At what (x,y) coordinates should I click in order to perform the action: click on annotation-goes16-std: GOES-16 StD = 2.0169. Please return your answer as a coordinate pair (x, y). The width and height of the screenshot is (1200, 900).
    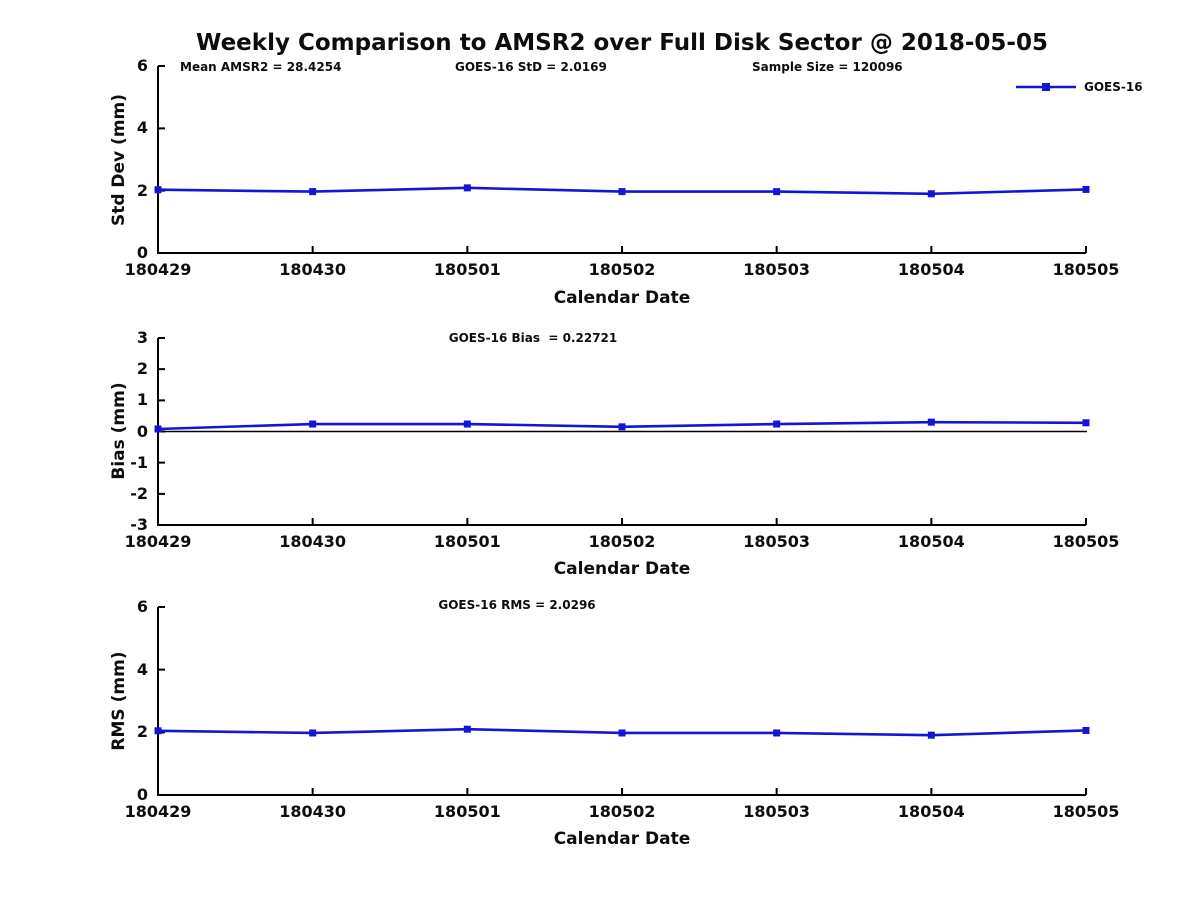
    Looking at the image, I should click on (531, 67).